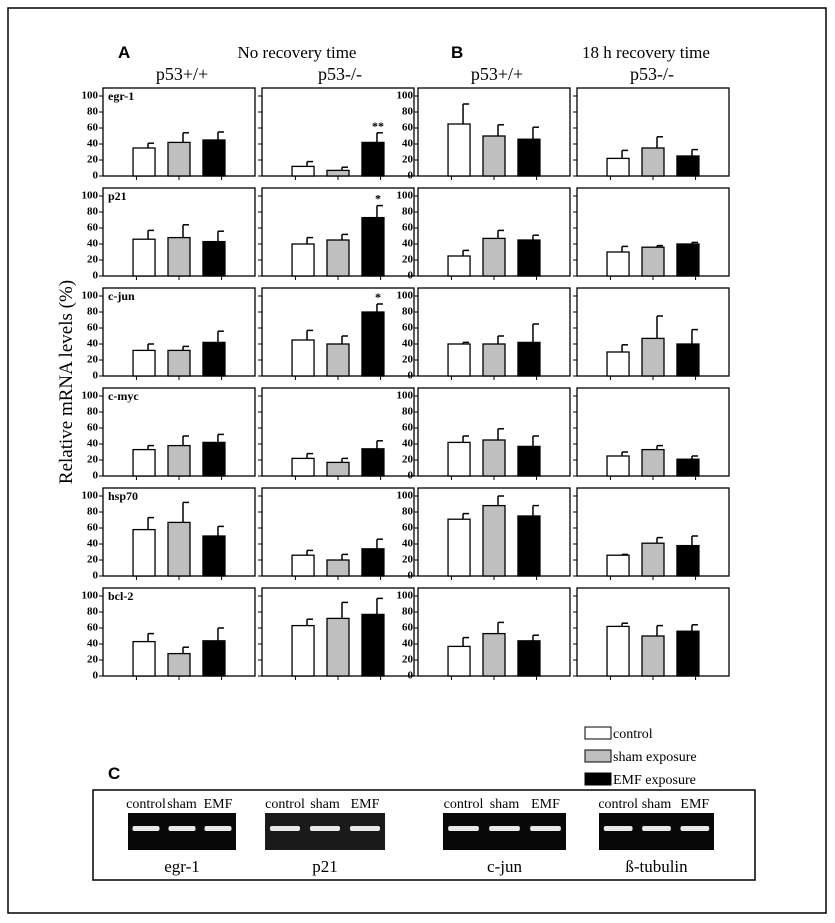  Describe the element at coordinates (121, 296) in the screenshot. I see `gene-label: c-jun` at that location.